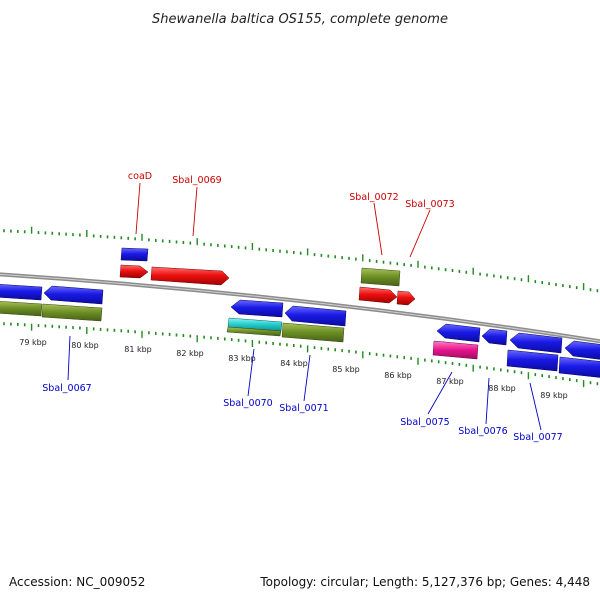 Image resolution: width=600 pixels, height=600 pixels. What do you see at coordinates (424, 422) in the screenshot?
I see `gene-label-Sbal_0075: Sbal_0075` at bounding box center [424, 422].